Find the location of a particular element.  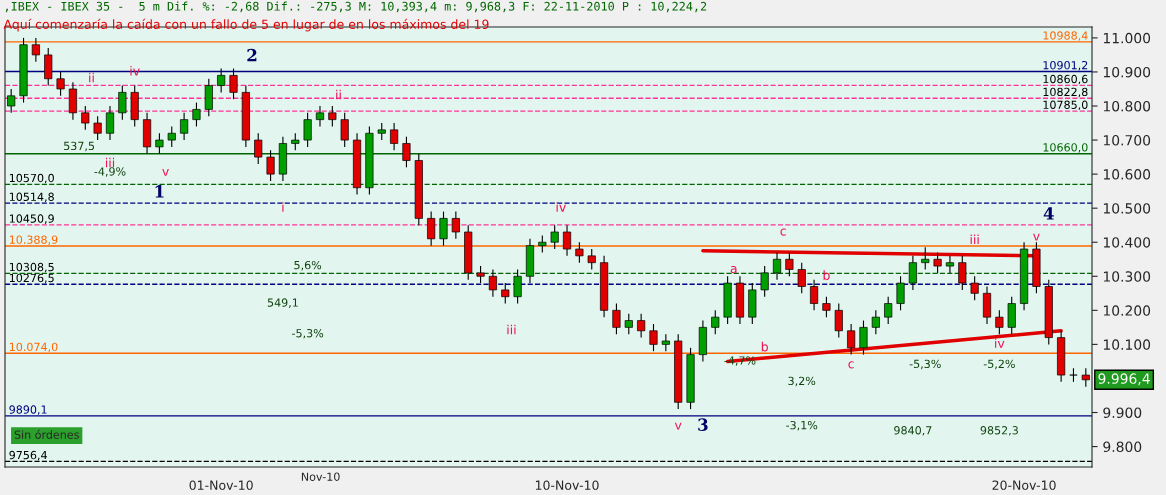

y-tick-label: 9.800 is located at coordinates (1122, 447).